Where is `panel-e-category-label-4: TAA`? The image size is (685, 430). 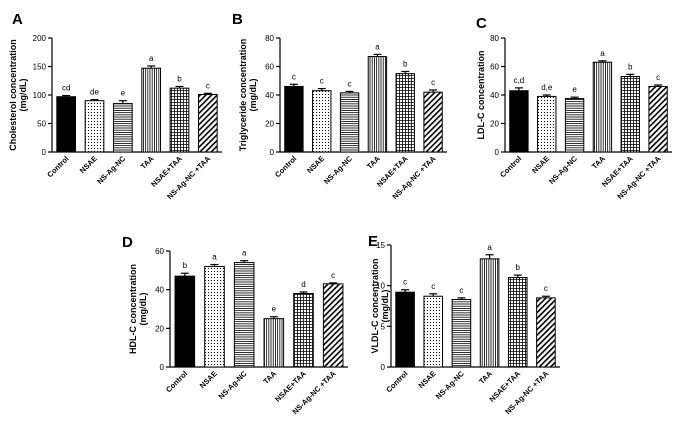
panel-e-category-label-4: TAA is located at coordinates (485, 377).